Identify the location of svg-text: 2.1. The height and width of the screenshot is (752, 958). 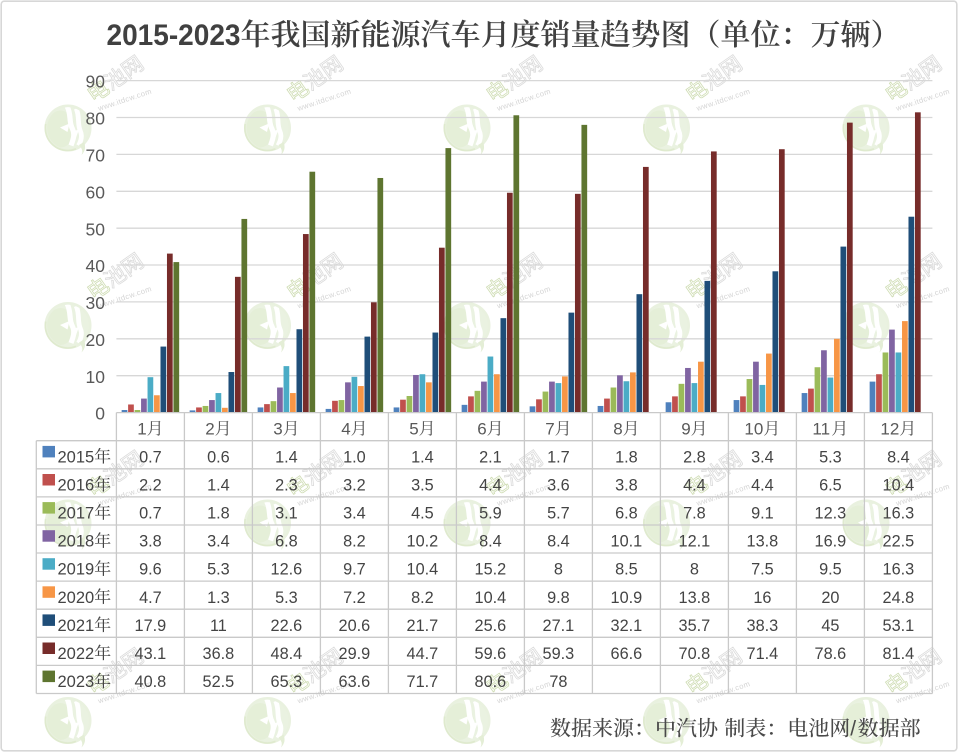
(490, 457).